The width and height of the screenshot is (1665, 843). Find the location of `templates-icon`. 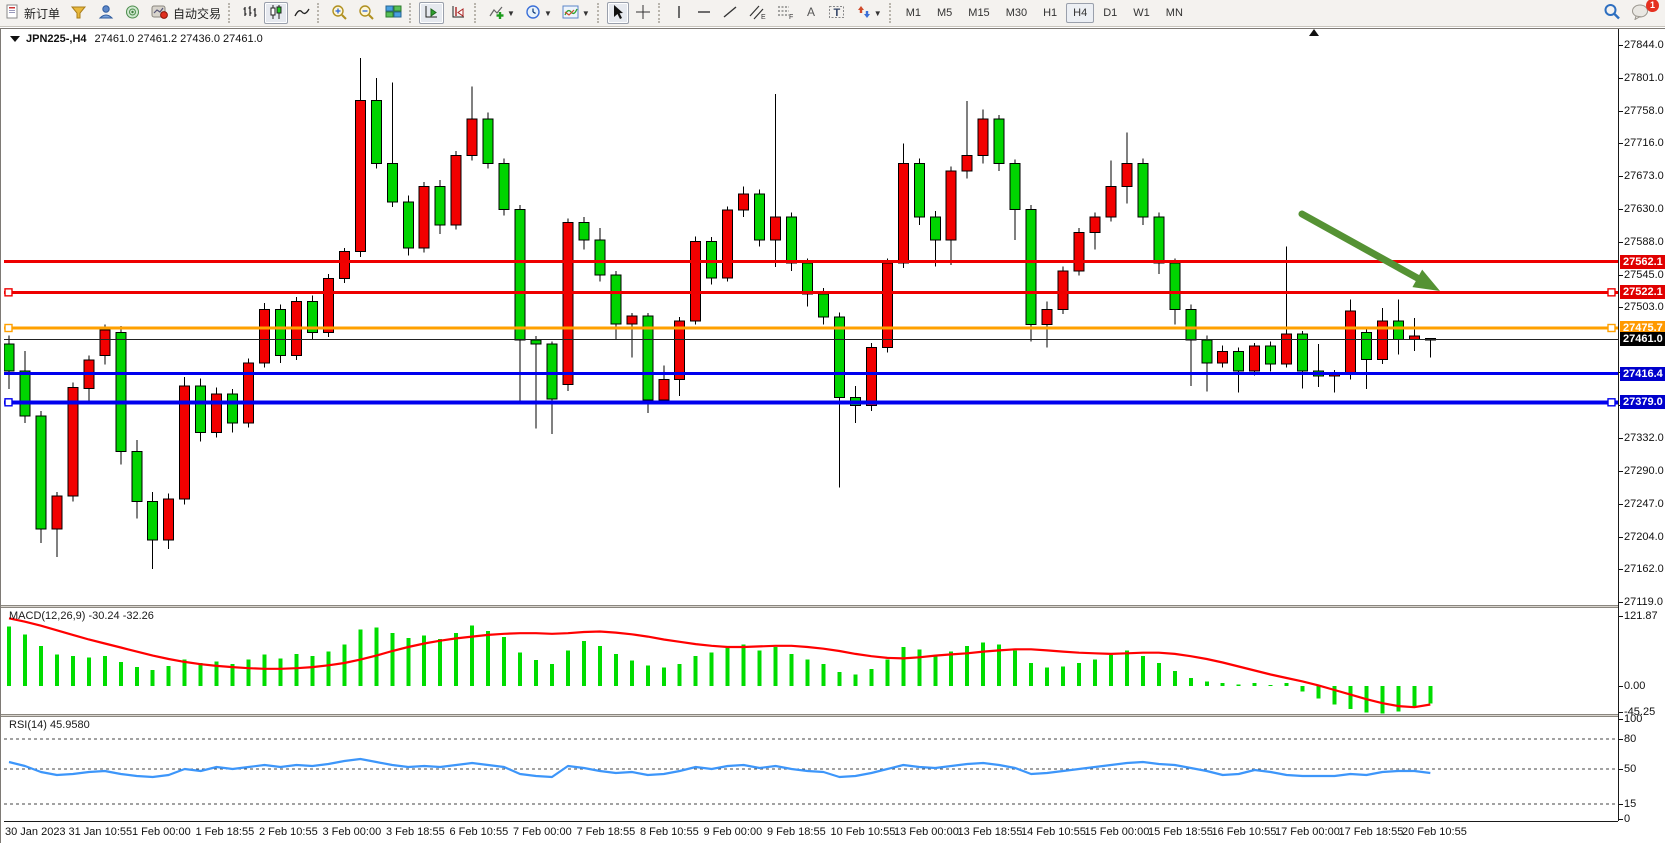

templates-icon is located at coordinates (571, 13).